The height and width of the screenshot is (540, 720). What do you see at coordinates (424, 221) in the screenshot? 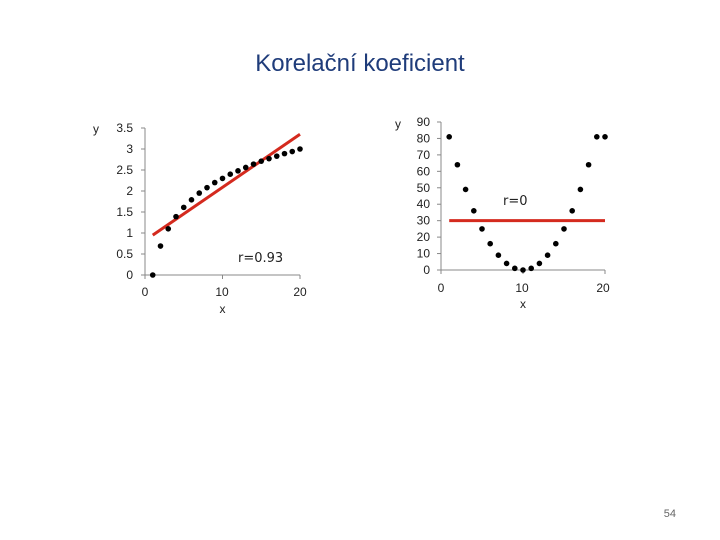
I see `y-tick-label: 30` at bounding box center [424, 221].